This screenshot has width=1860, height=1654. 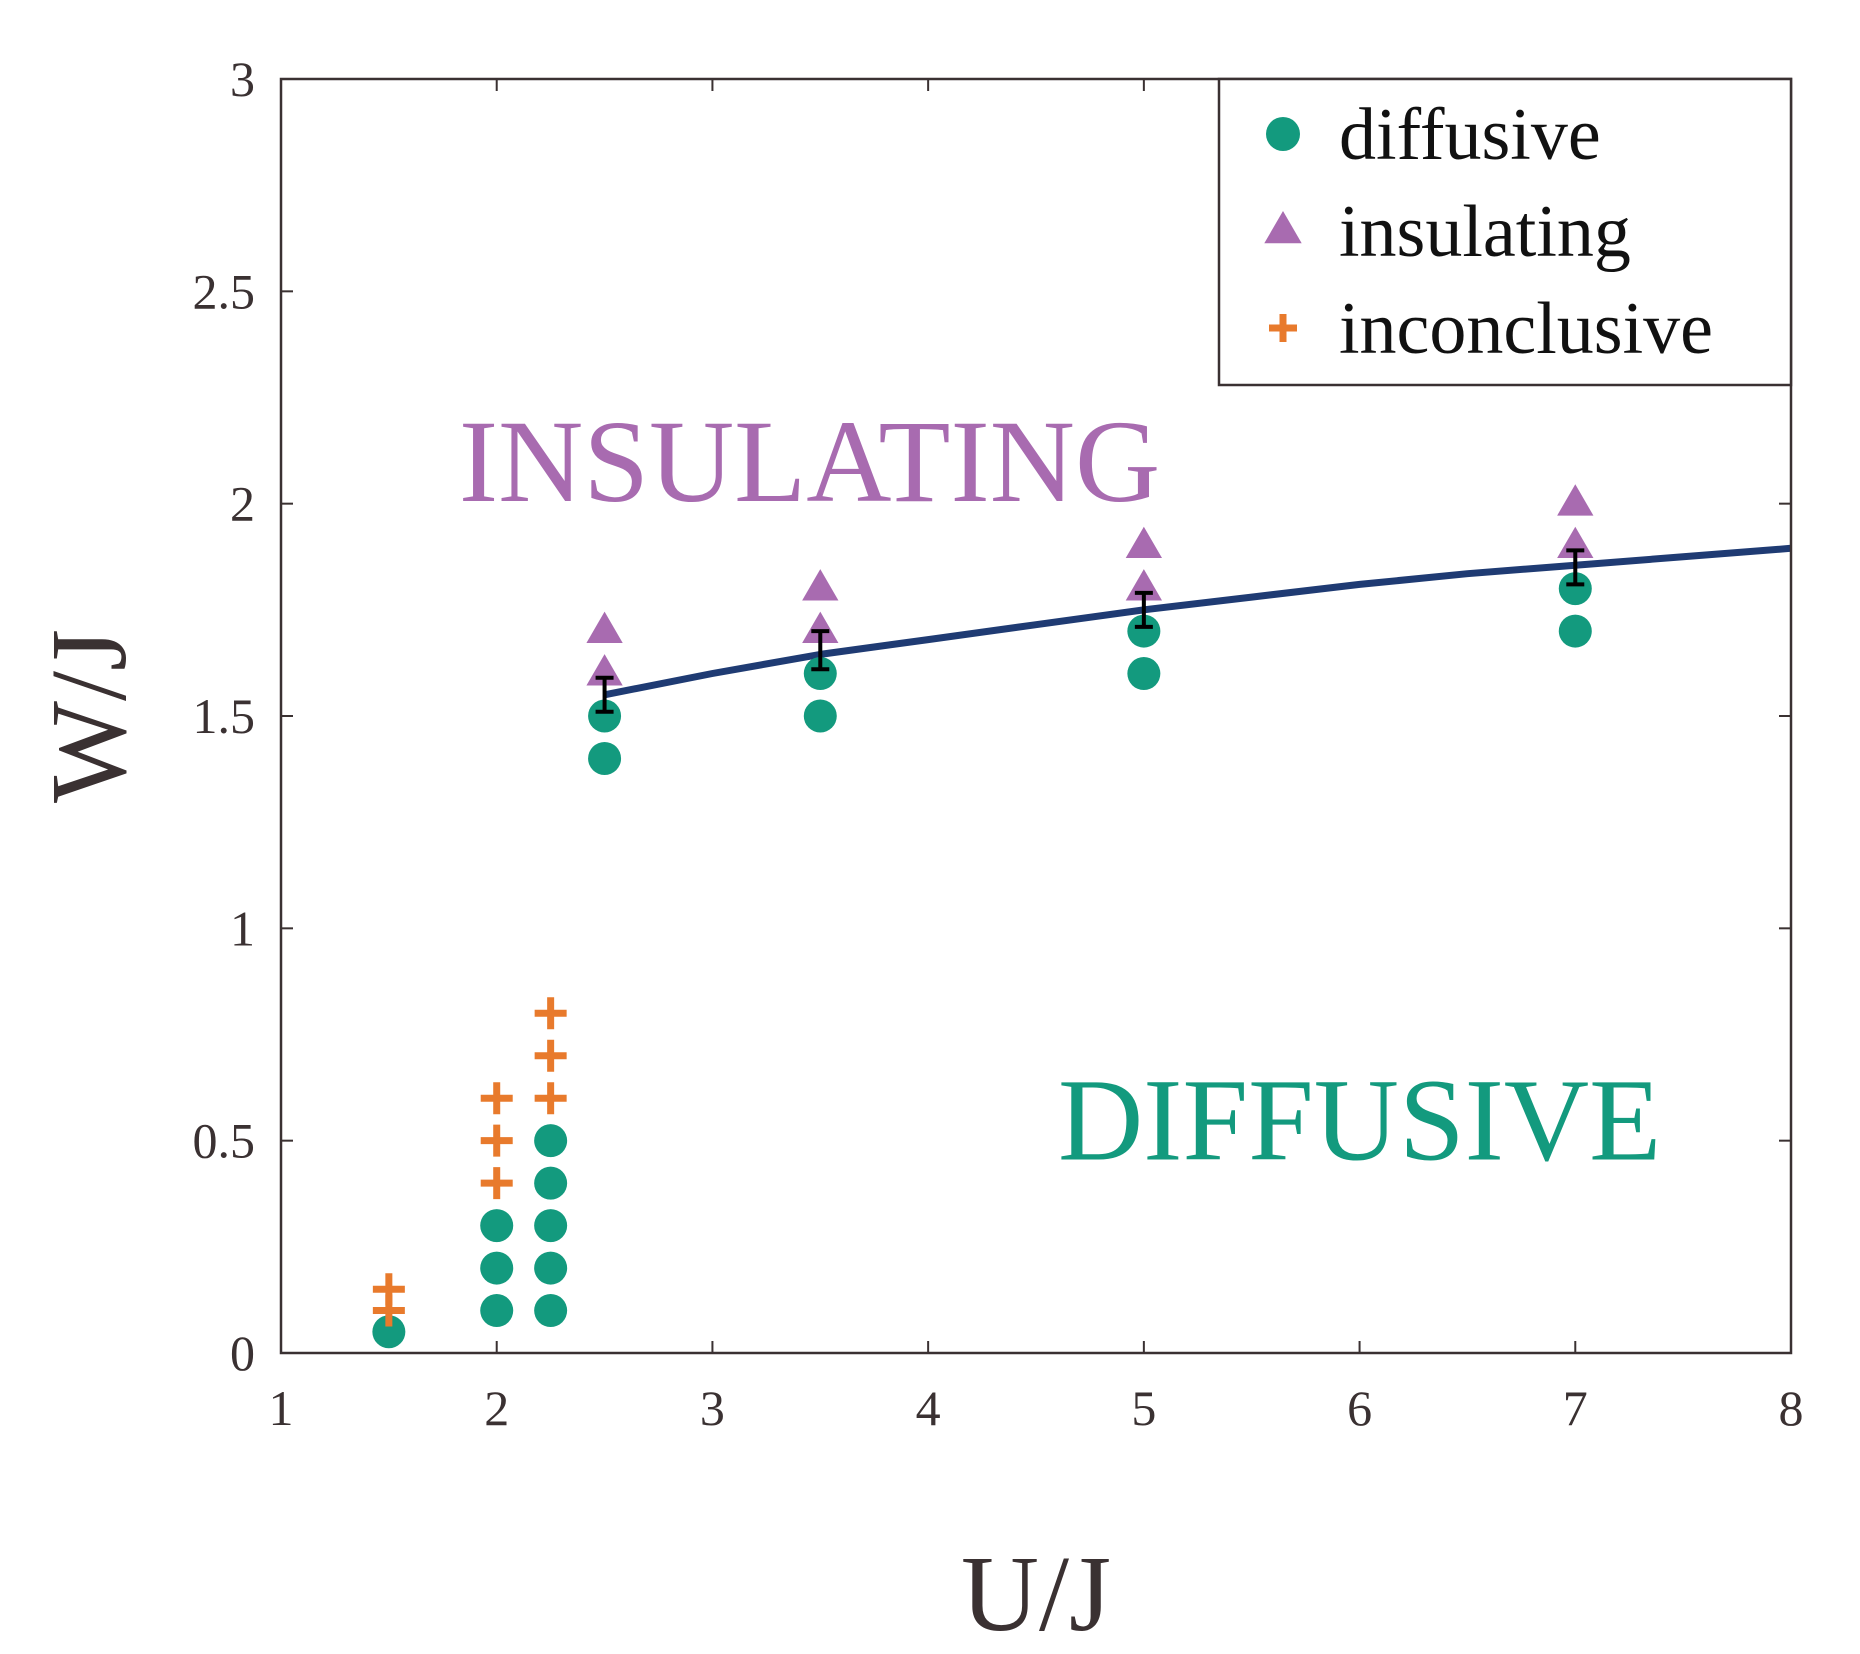 What do you see at coordinates (1359, 1408) in the screenshot?
I see `x-tick-label: 6` at bounding box center [1359, 1408].